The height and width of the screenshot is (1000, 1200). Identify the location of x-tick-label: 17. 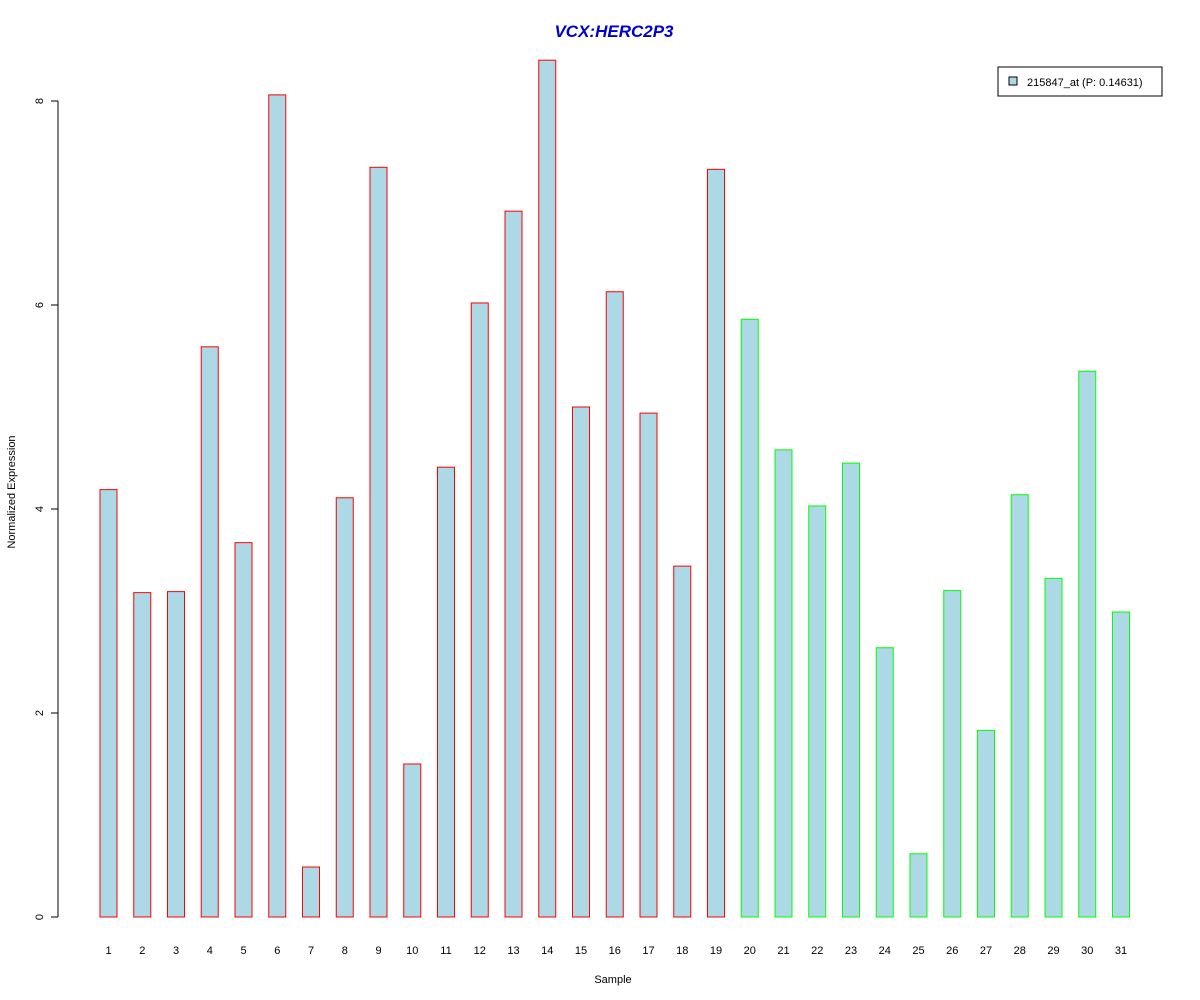
(648, 951).